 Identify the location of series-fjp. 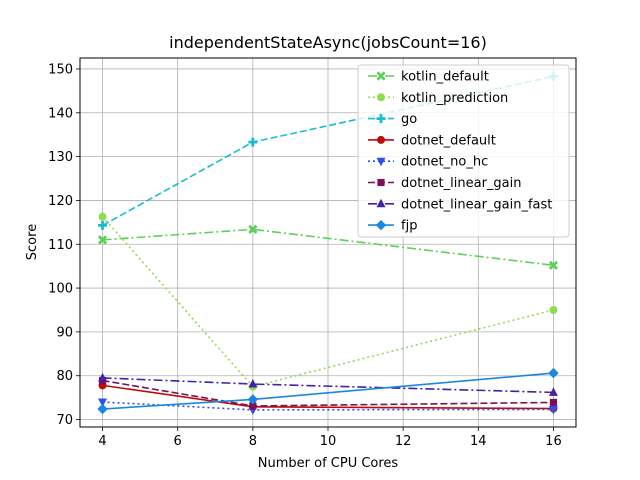
(328, 391).